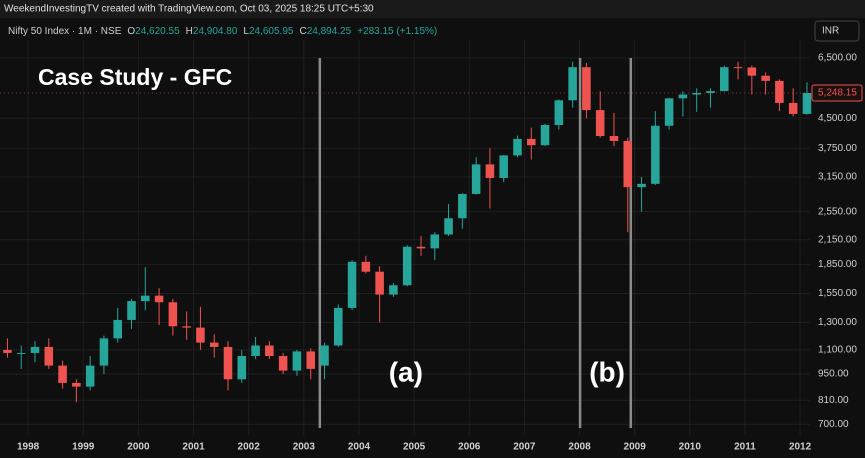 The image size is (865, 458). Describe the element at coordinates (469, 447) in the screenshot. I see `x-tick-label: 2006` at that location.